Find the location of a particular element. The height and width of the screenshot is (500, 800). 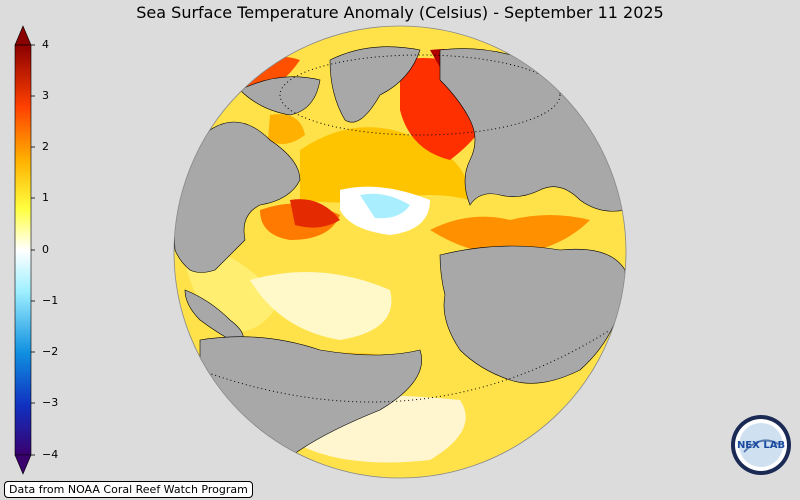

data-credit: Data from NOAA Coral Reef Watch Program is located at coordinates (128, 489).